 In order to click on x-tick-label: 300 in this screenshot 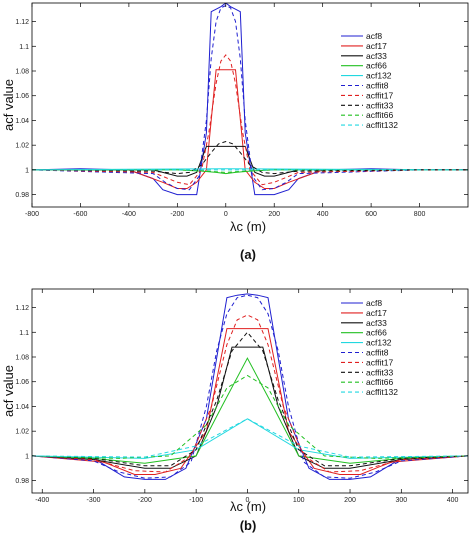, I will do `click(401, 500)`.